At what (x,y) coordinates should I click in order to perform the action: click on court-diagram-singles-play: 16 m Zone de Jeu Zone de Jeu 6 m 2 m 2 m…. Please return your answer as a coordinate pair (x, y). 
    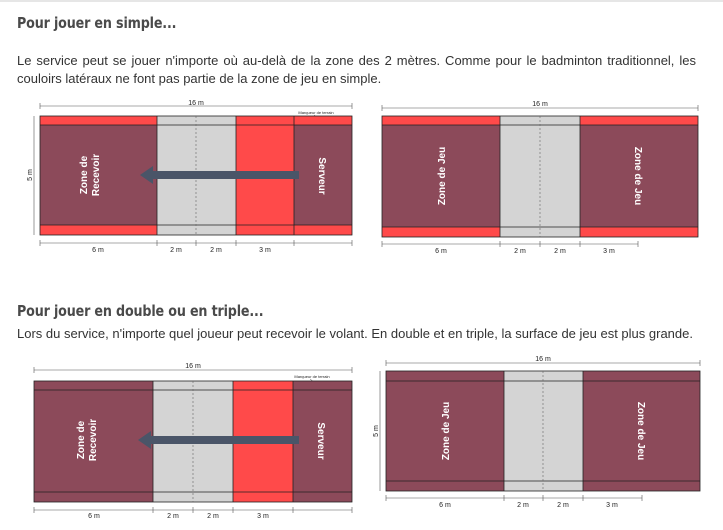
    Looking at the image, I should click on (541, 178).